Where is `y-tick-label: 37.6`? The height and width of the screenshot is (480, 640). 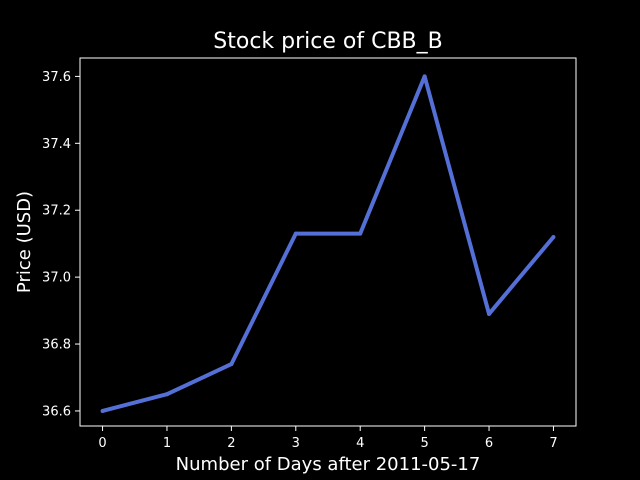 y-tick-label: 37.6 is located at coordinates (56, 77).